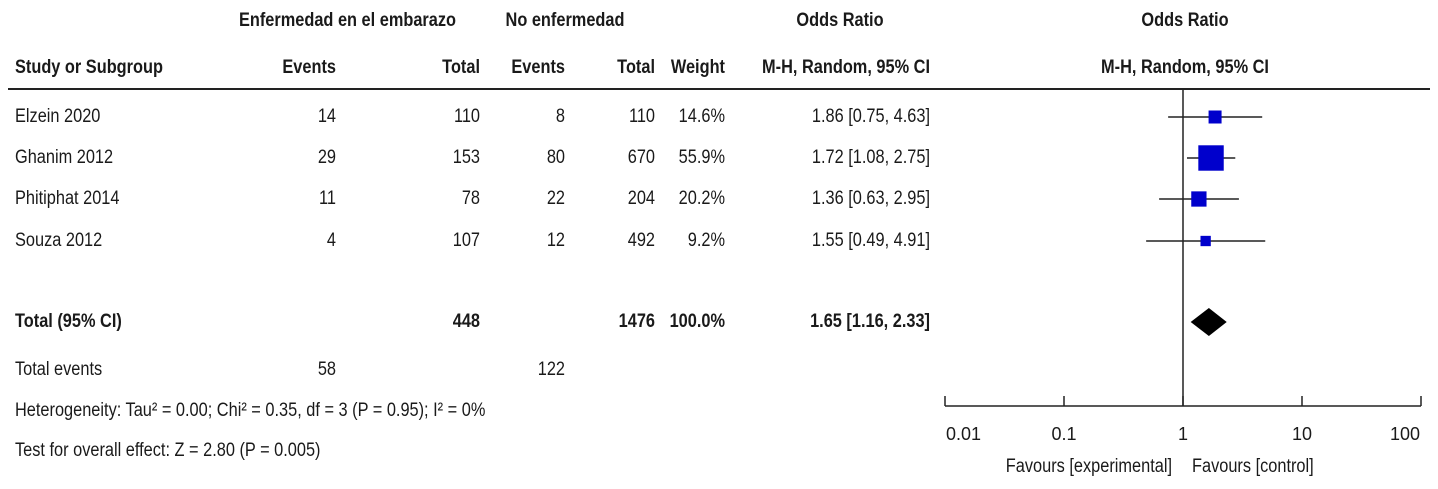  Describe the element at coordinates (846, 67) in the screenshot. I see `method-header: M-H, Random, 95% CI` at that location.